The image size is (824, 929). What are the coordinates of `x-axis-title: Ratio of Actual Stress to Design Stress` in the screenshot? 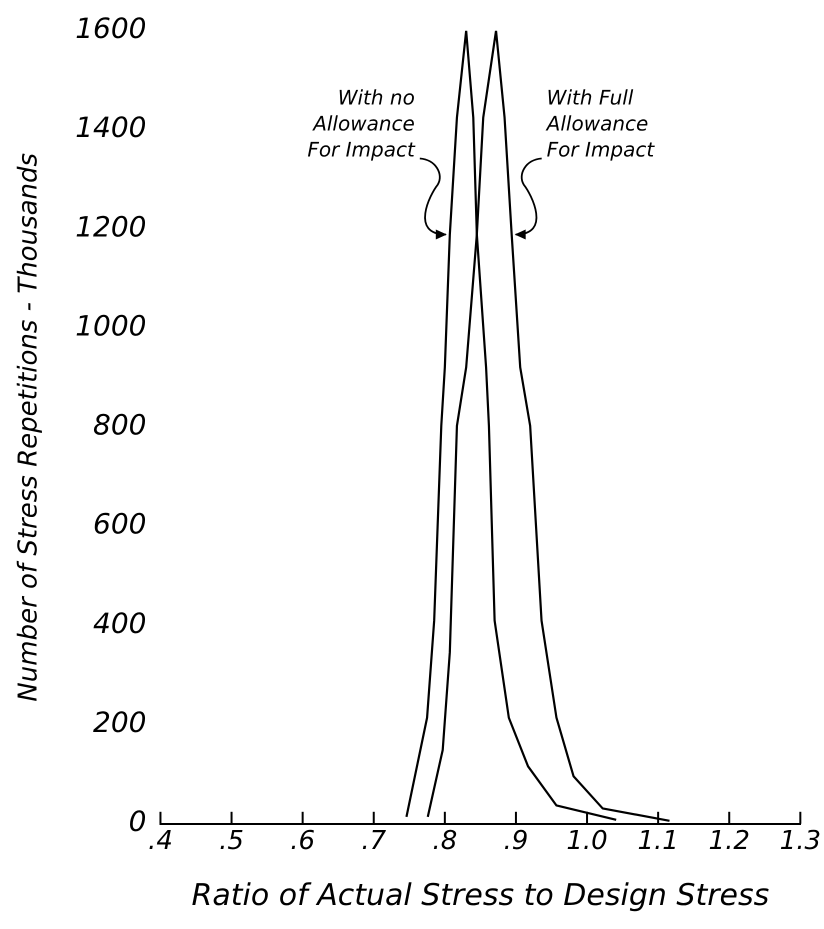 It's located at (481, 895).